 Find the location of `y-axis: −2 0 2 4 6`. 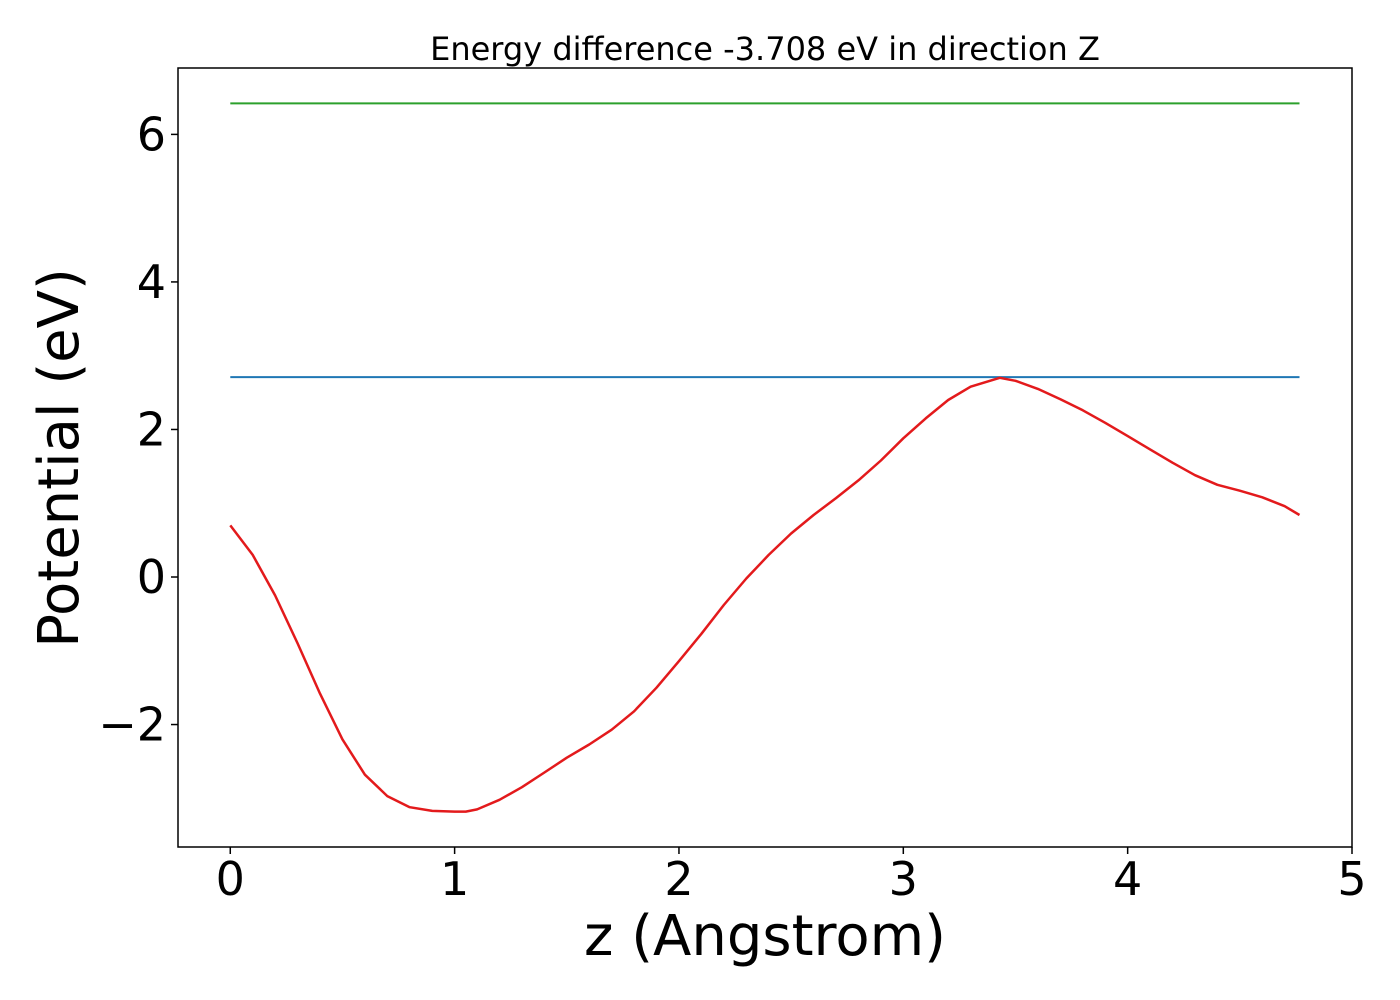

y-axis: −2 0 2 4 6 is located at coordinates (138, 429).